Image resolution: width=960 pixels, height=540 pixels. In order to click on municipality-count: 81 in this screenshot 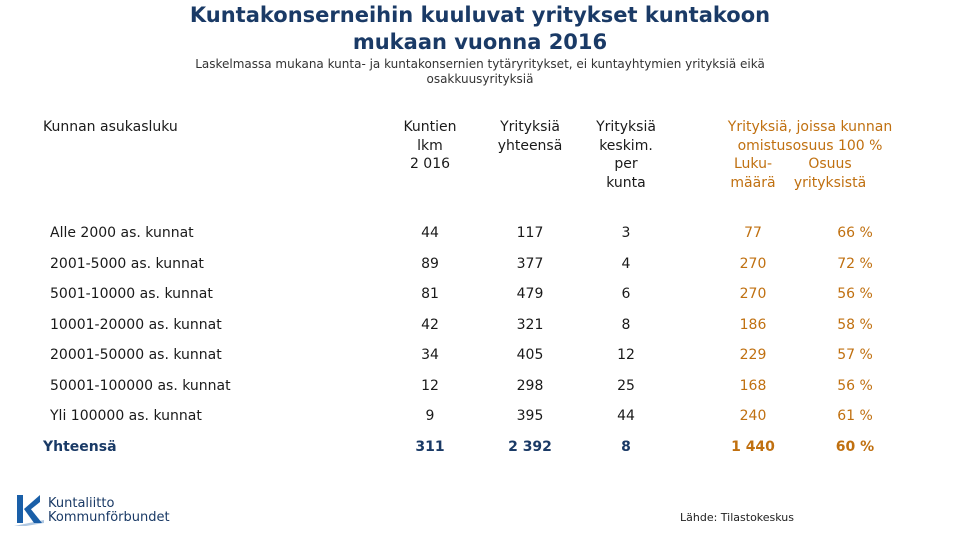, I will do `click(430, 294)`.